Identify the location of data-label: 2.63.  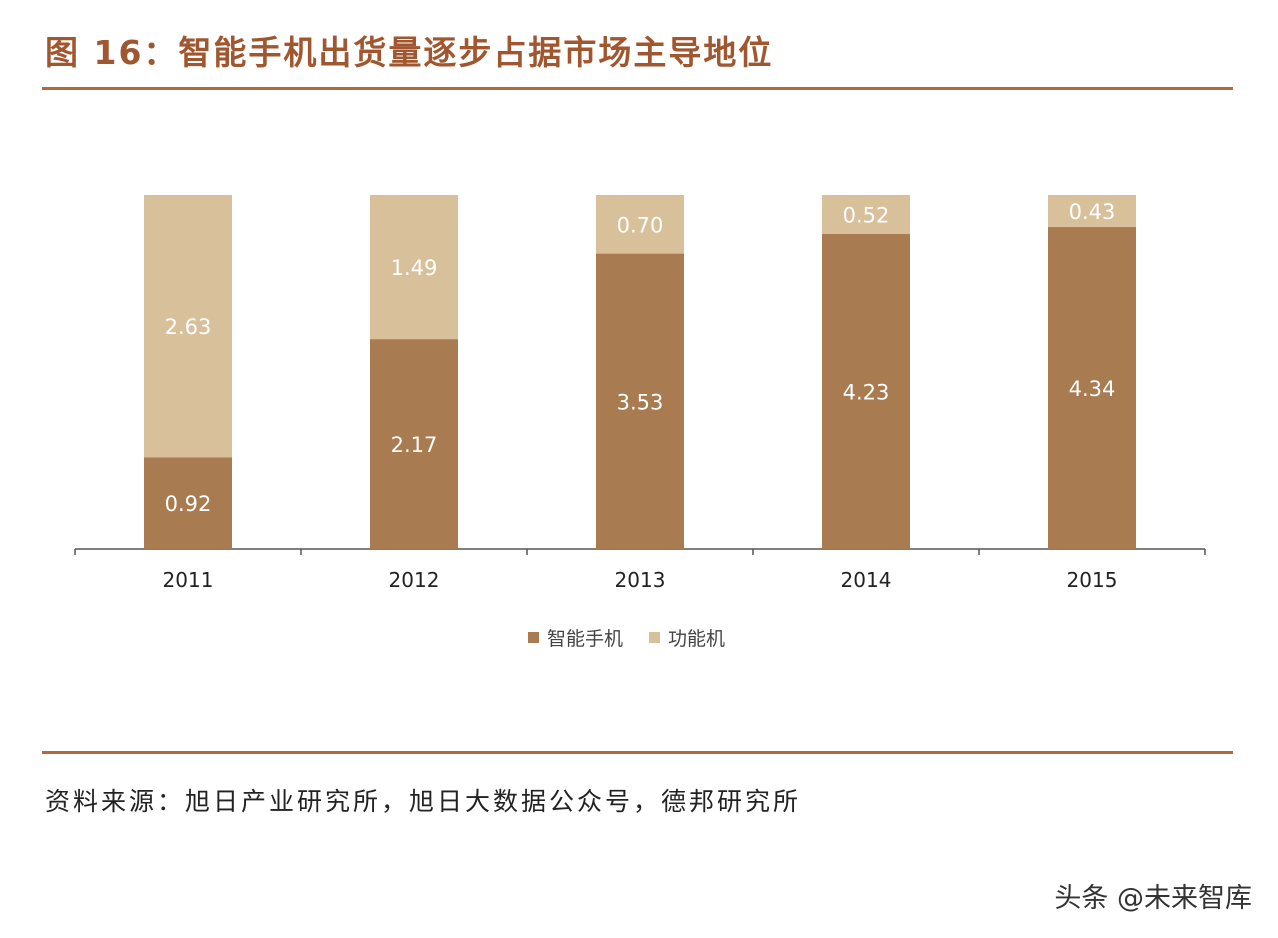
(188, 327).